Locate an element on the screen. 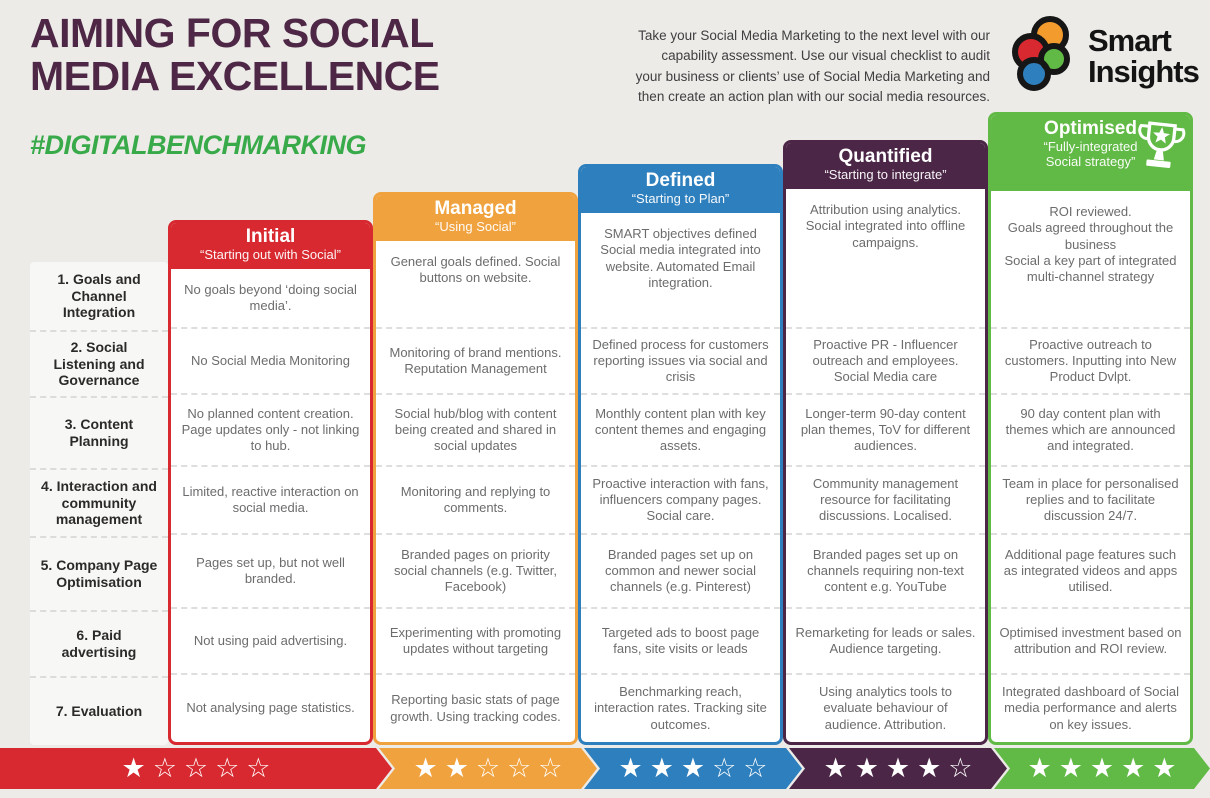 This screenshot has width=1210, height=798. cell-initial-page: Pages set up, but not well branded. is located at coordinates (270, 572).